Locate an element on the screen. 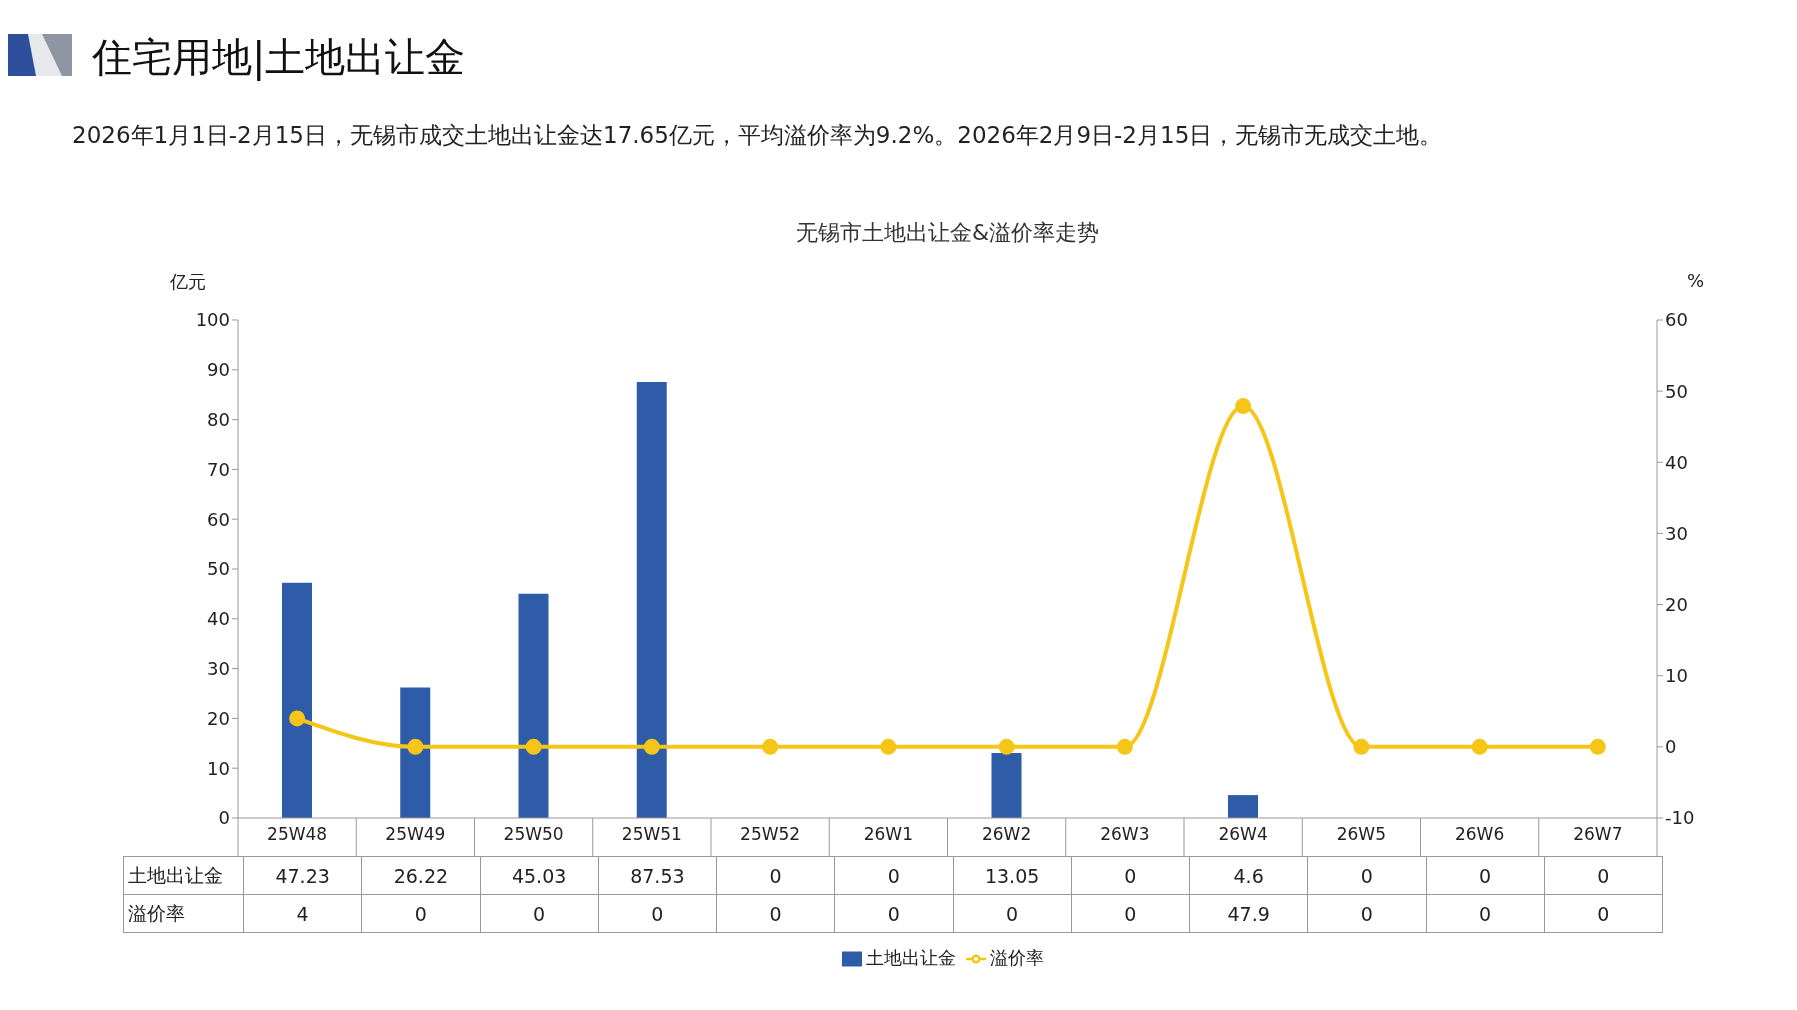 The height and width of the screenshot is (1010, 1797). chart-title: 住宅用地|土地出让金 is located at coordinates (279, 58).